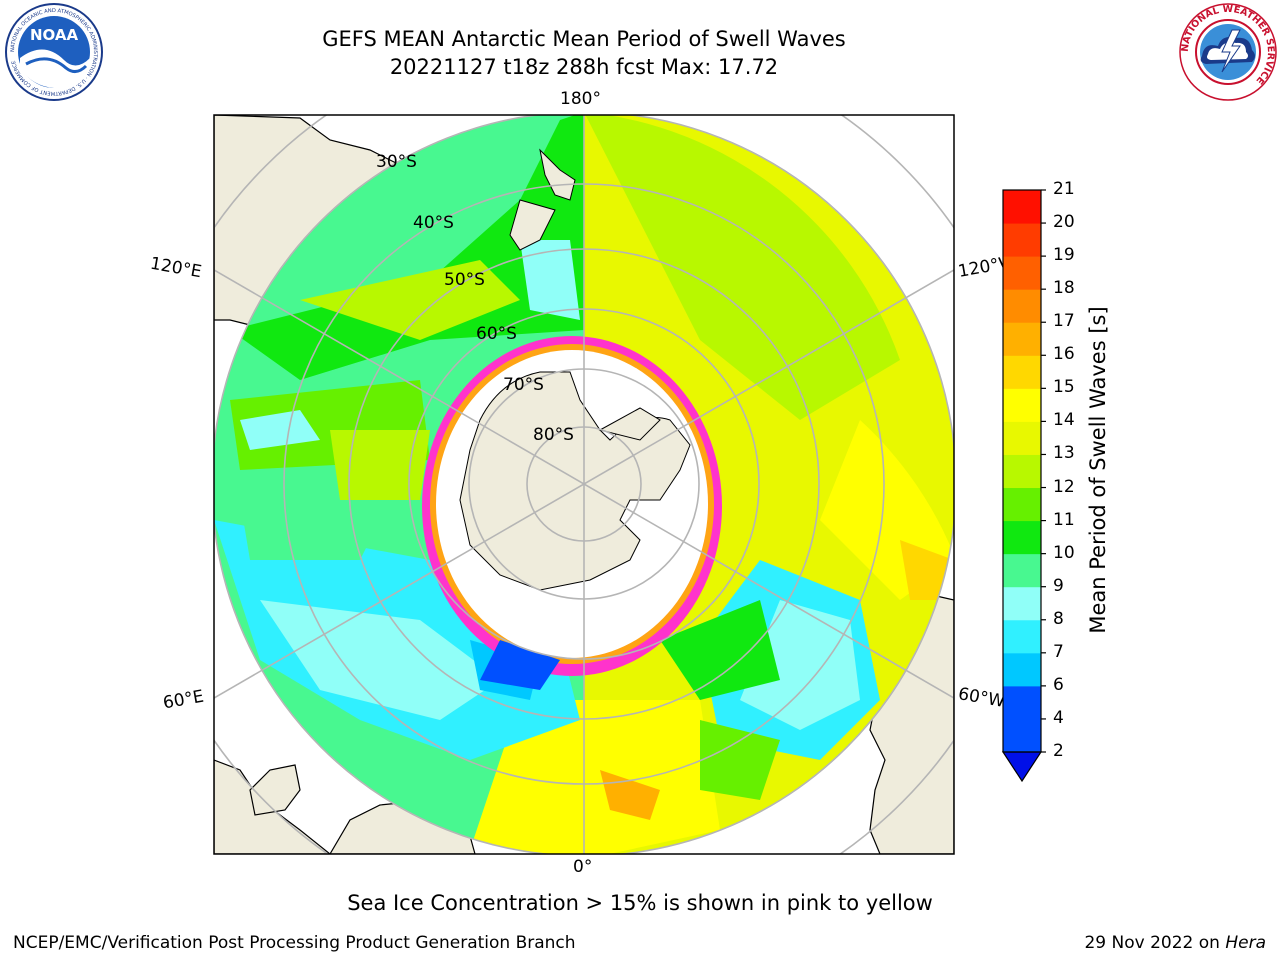 The height and width of the screenshot is (960, 1280). What do you see at coordinates (1064, 288) in the screenshot?
I see `colorbar-tick-label: 18` at bounding box center [1064, 288].